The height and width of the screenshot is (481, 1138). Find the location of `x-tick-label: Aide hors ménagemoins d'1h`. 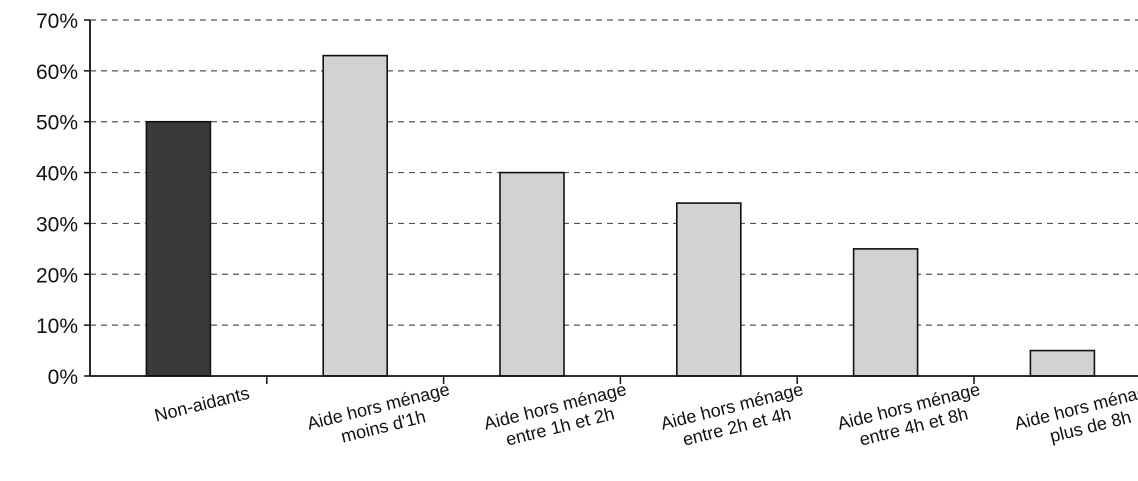

x-tick-label: Aide hors ménagemoins d'1h is located at coordinates (381, 416).